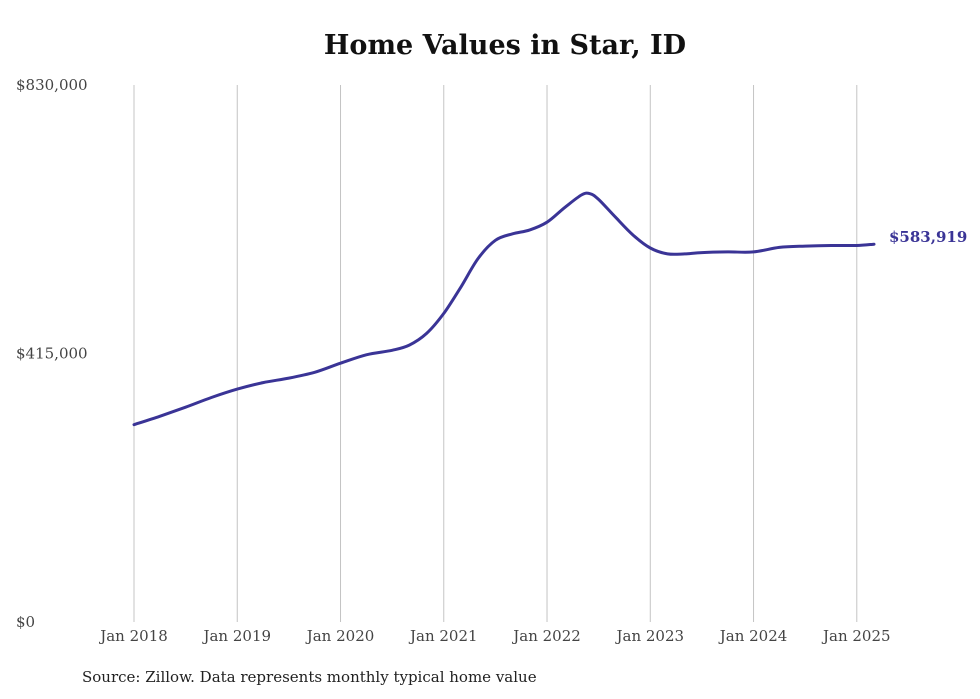 Image resolution: width=980 pixels, height=699 pixels. I want to click on y-tick-label: $0, so click(25, 622).